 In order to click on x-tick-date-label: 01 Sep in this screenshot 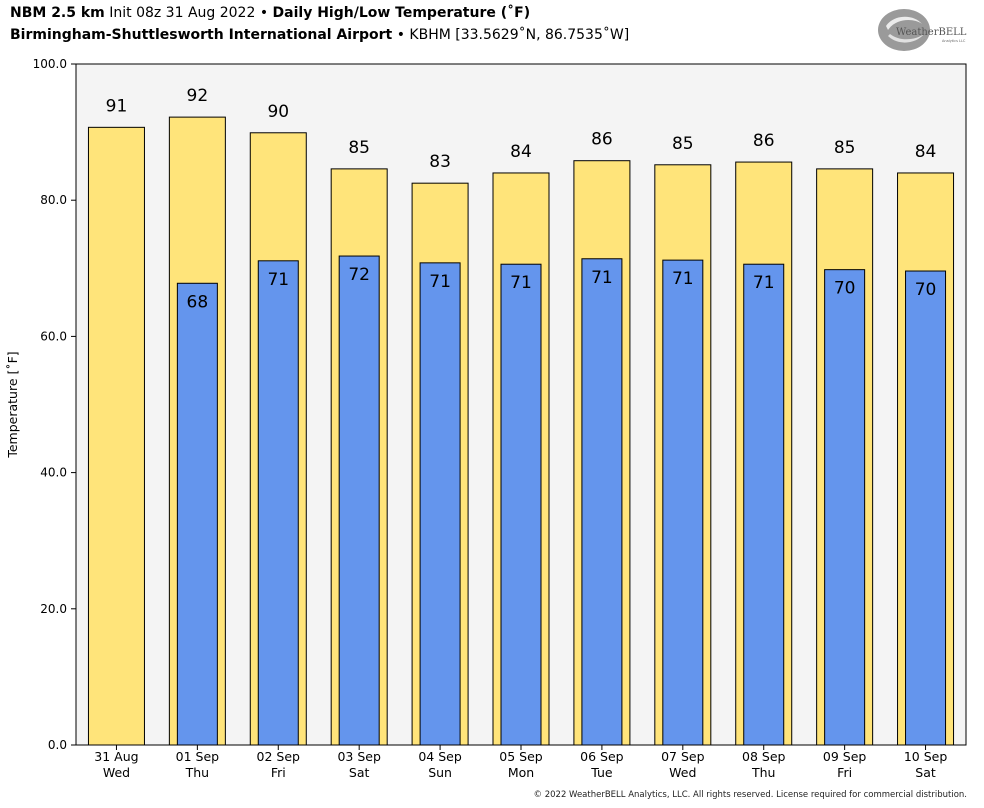, I will do `click(198, 756)`.